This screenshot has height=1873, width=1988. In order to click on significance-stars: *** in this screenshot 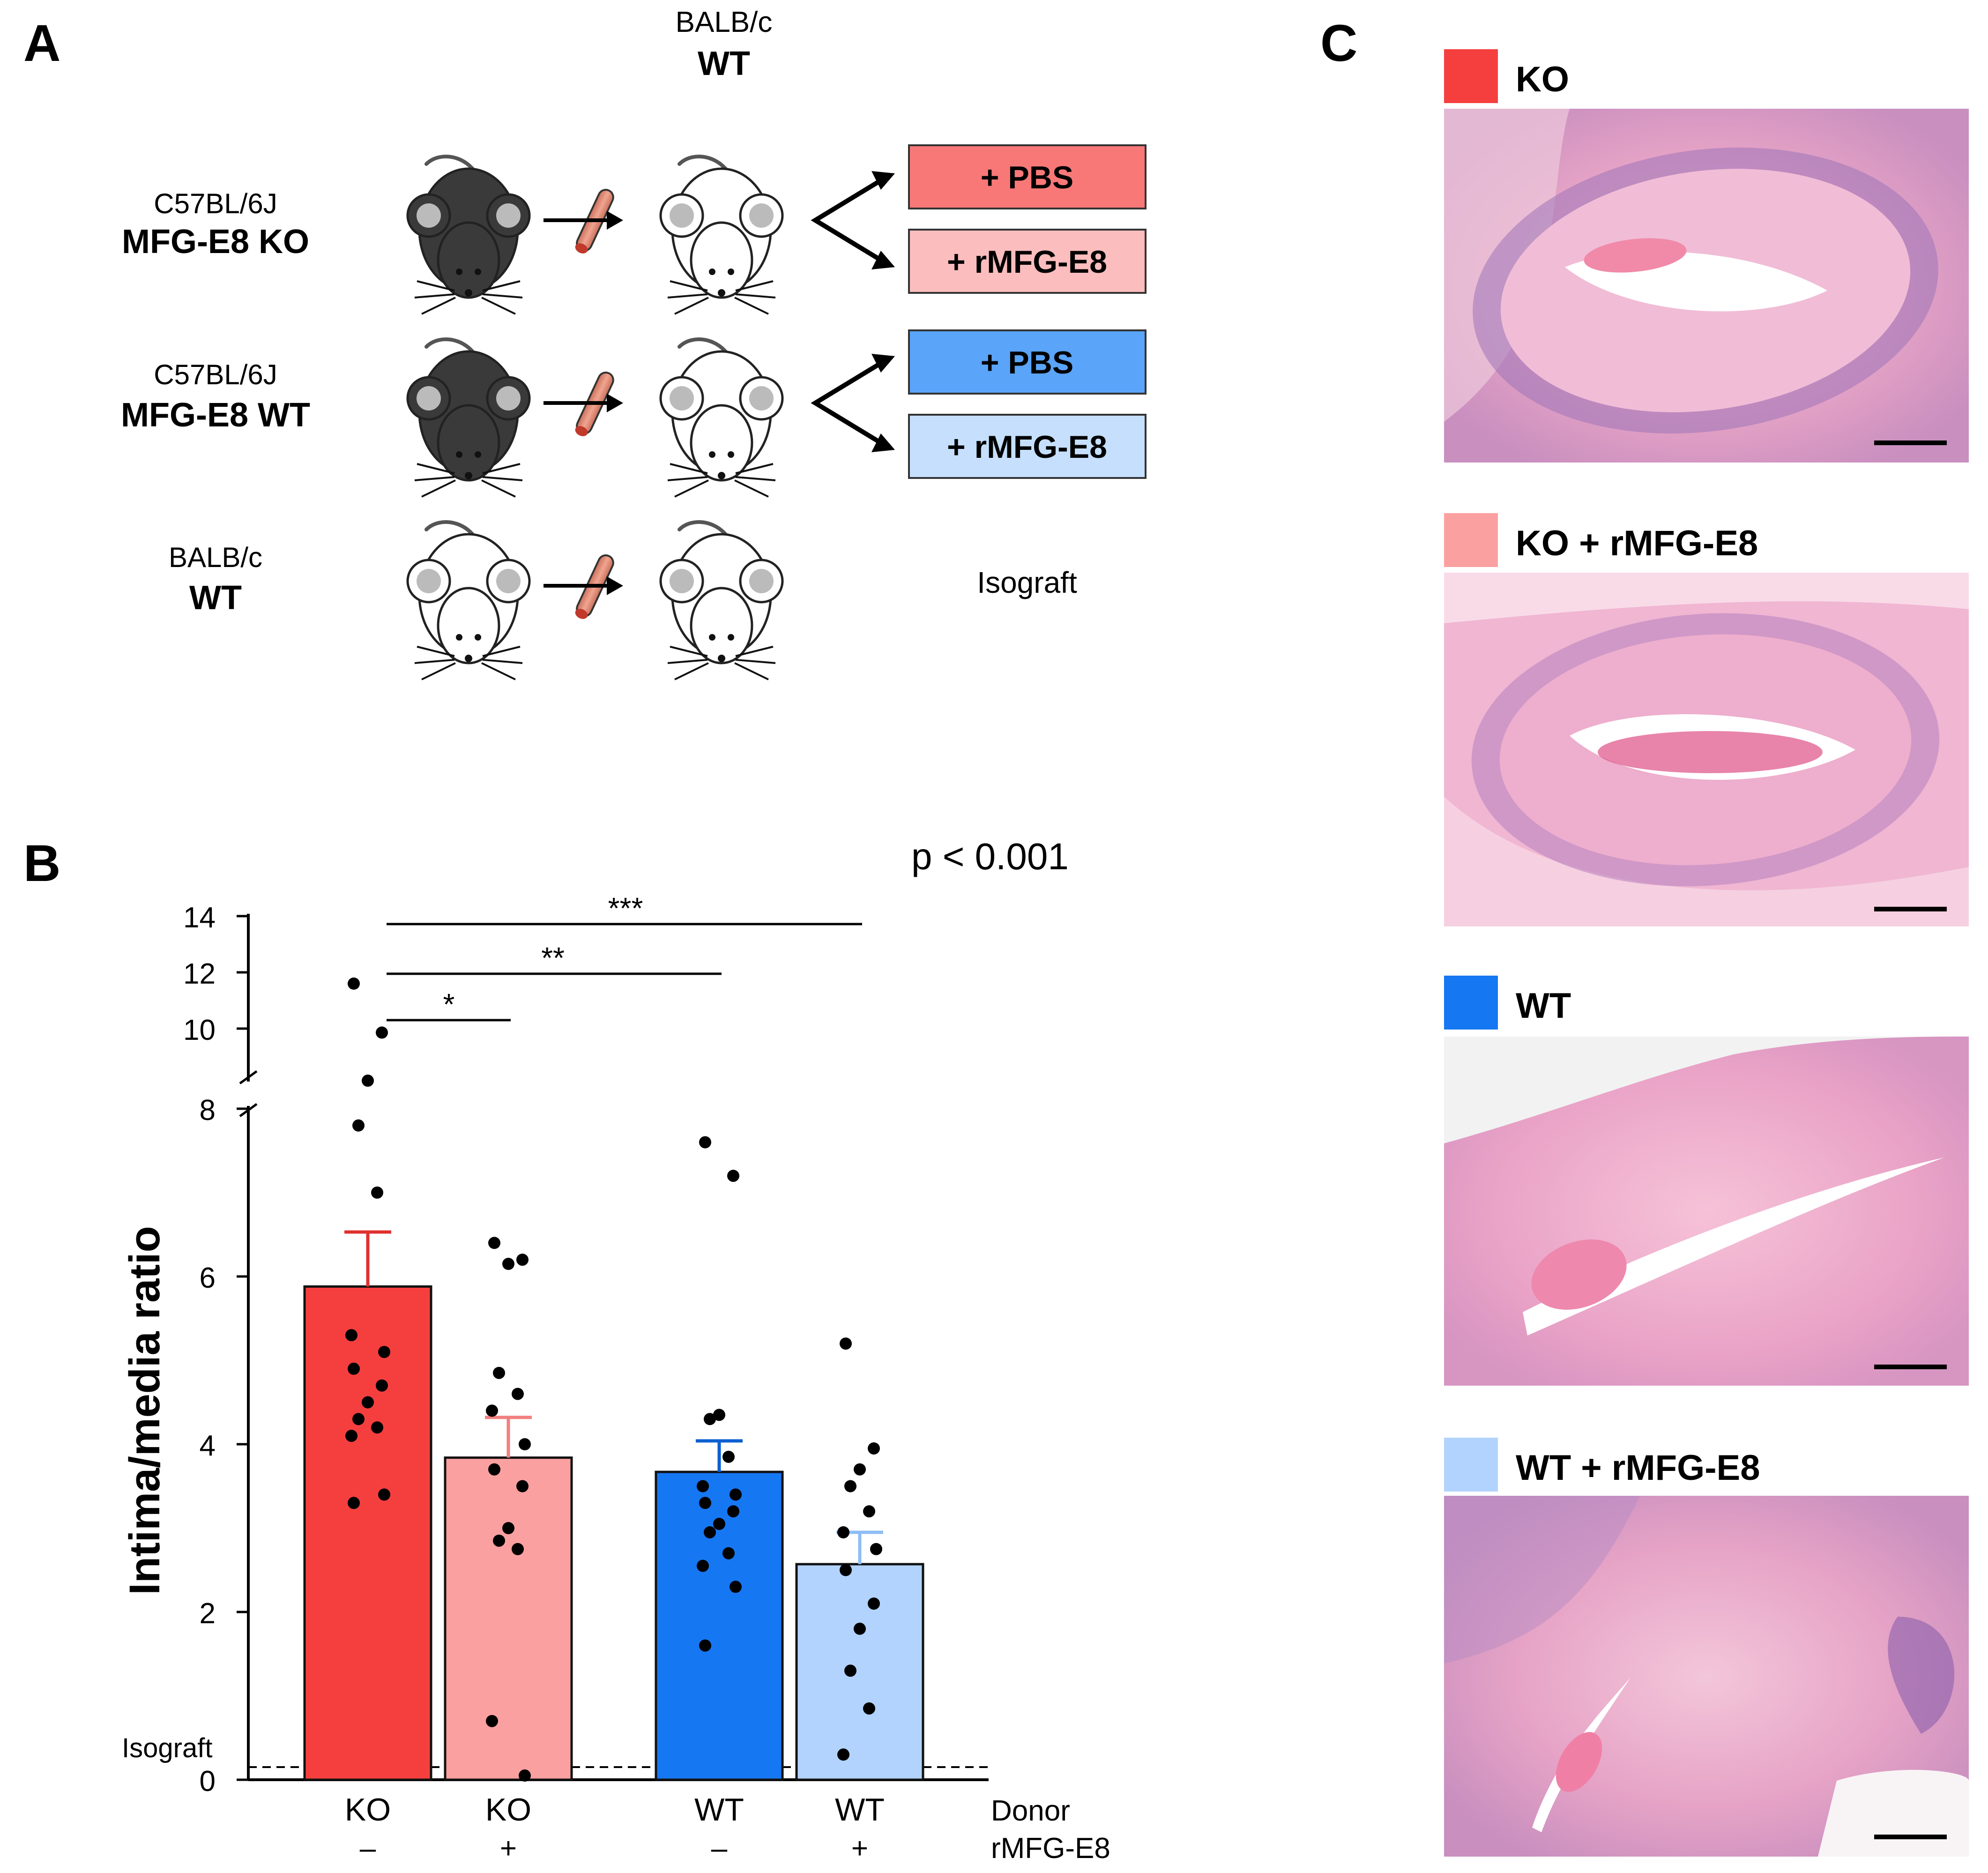, I will do `click(626, 908)`.